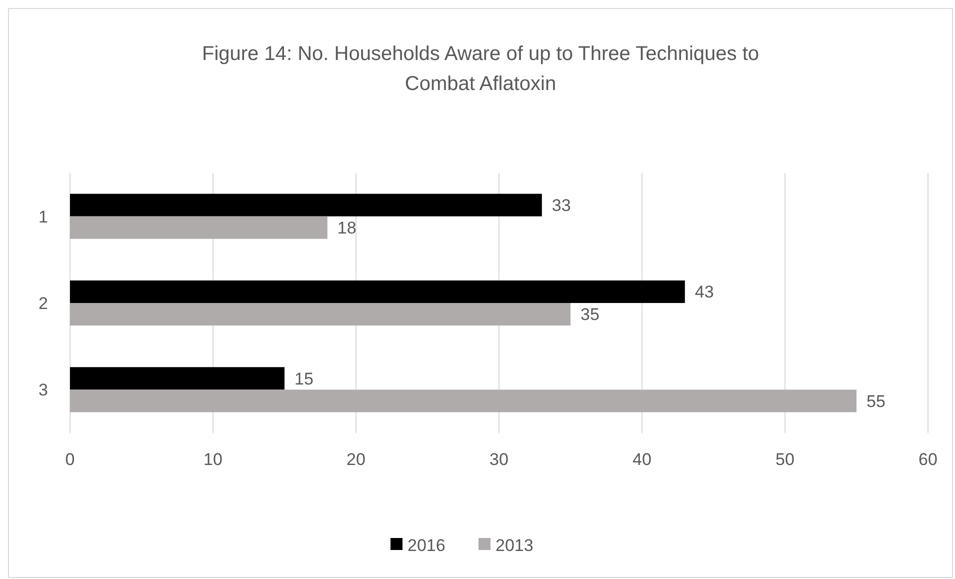  Describe the element at coordinates (928, 459) in the screenshot. I see `x-tick-label: 60` at that location.